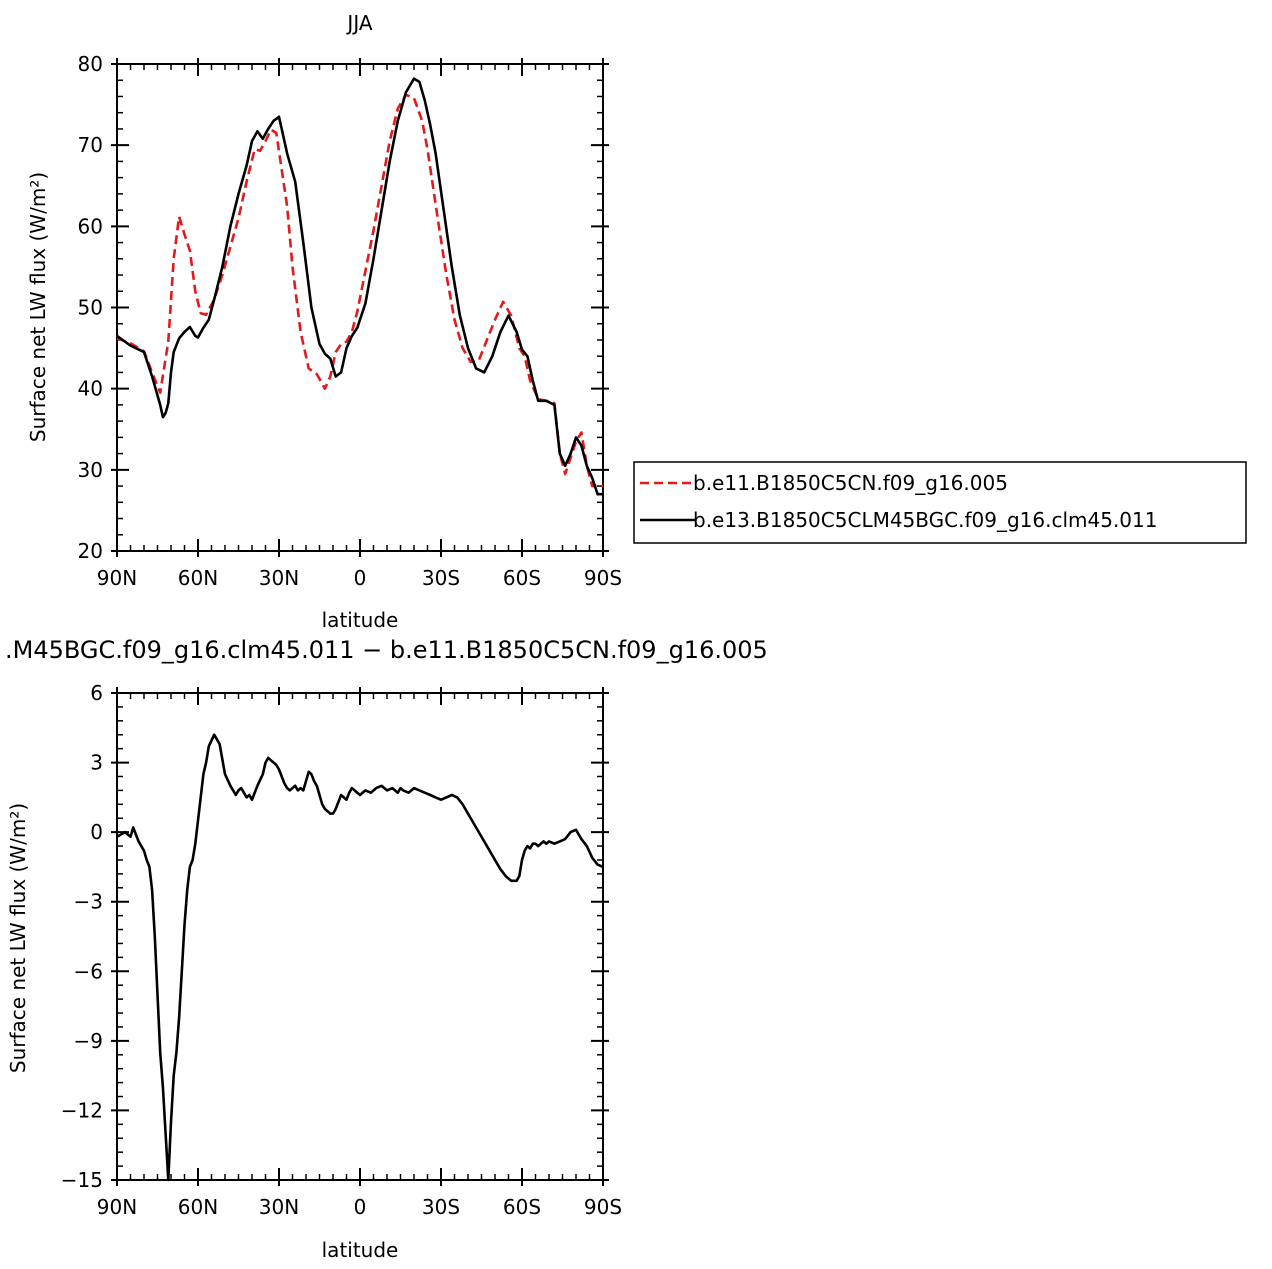  I want to click on bottom-y-tick-label: −3, so click(88, 902).